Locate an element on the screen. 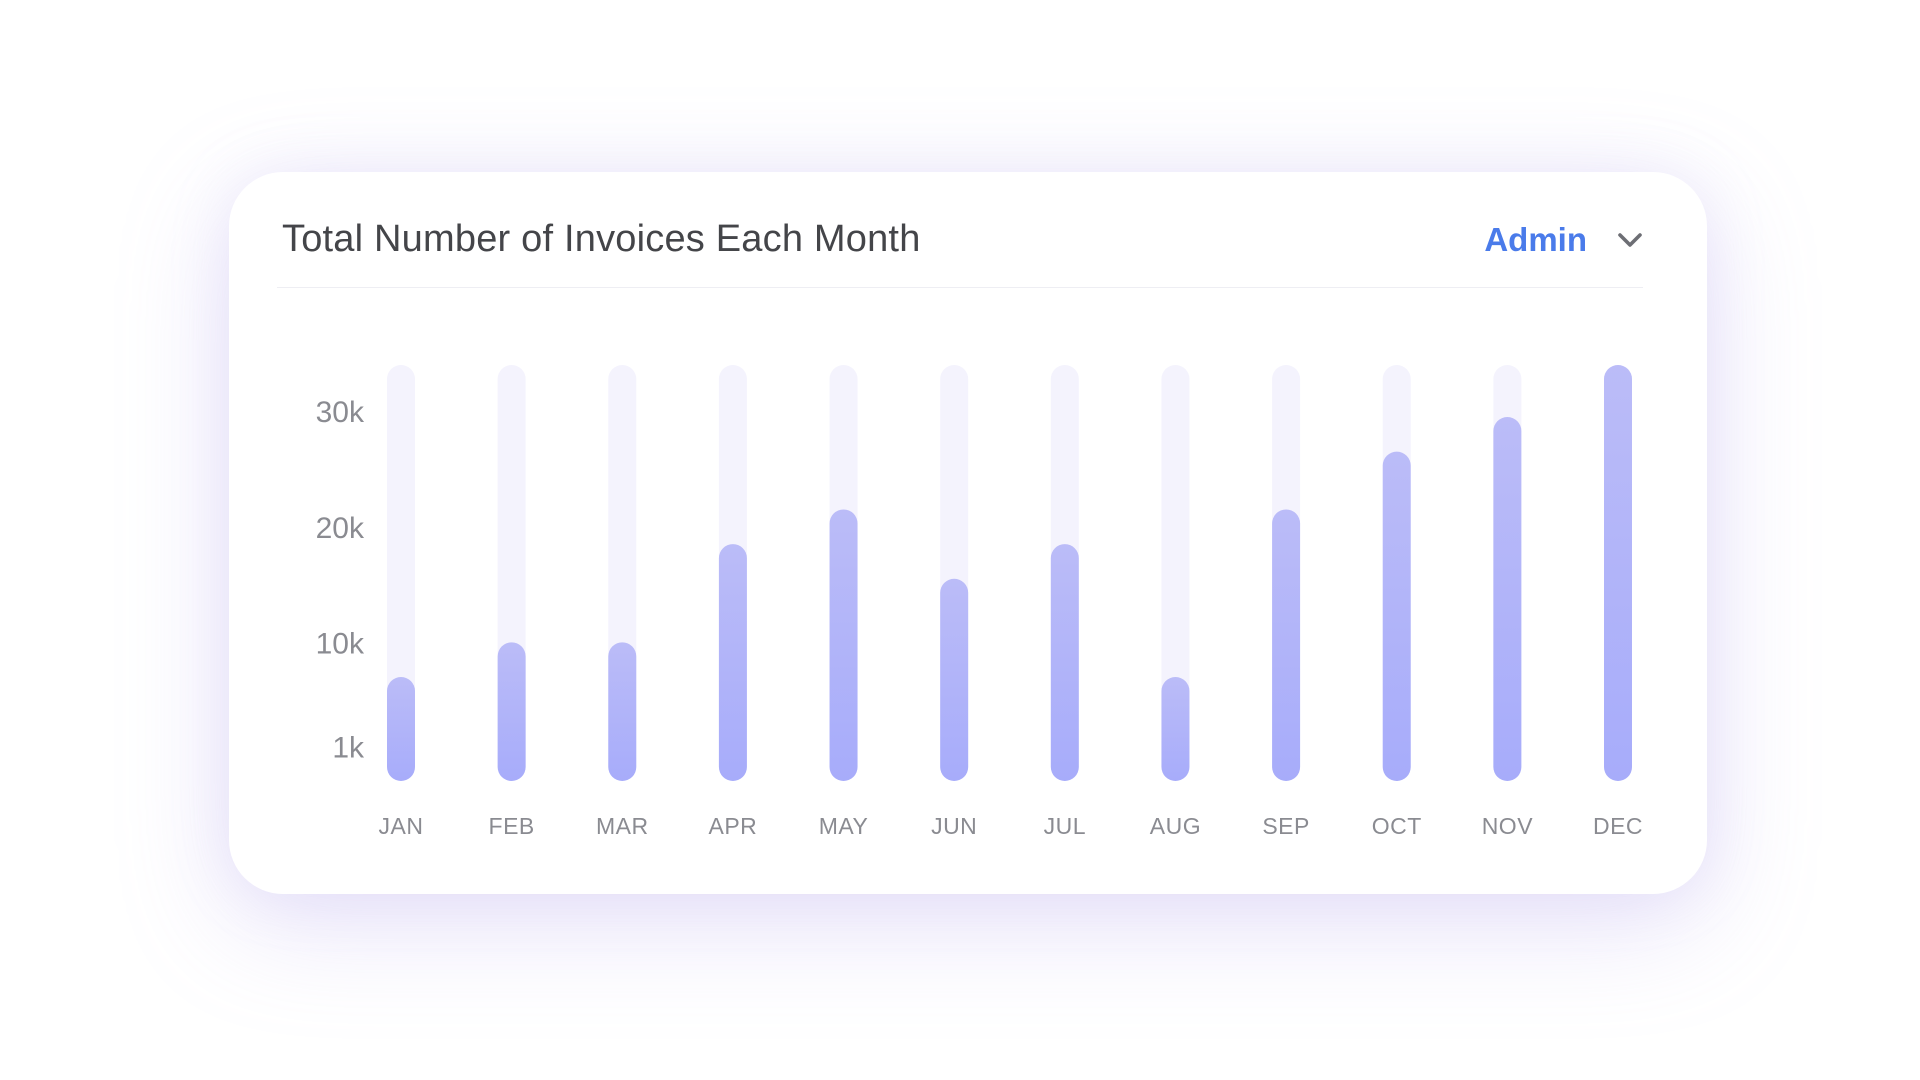  x-category-label: JAN is located at coordinates (401, 826).